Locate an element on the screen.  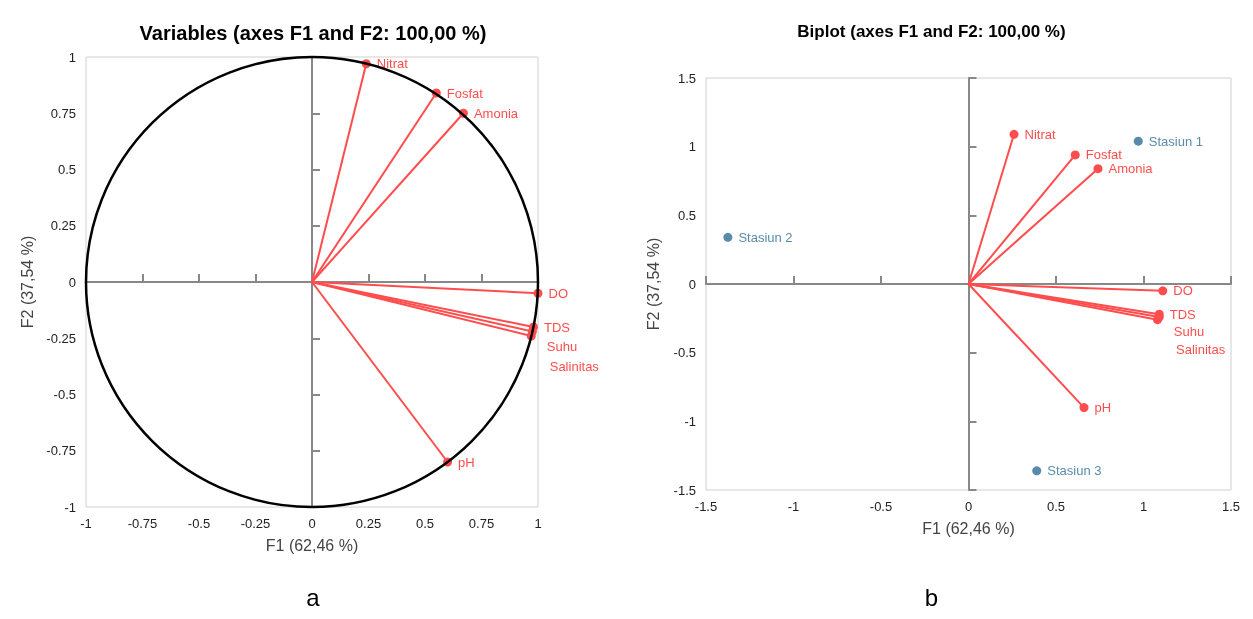
y-tick-label: 1.5 is located at coordinates (686, 78).